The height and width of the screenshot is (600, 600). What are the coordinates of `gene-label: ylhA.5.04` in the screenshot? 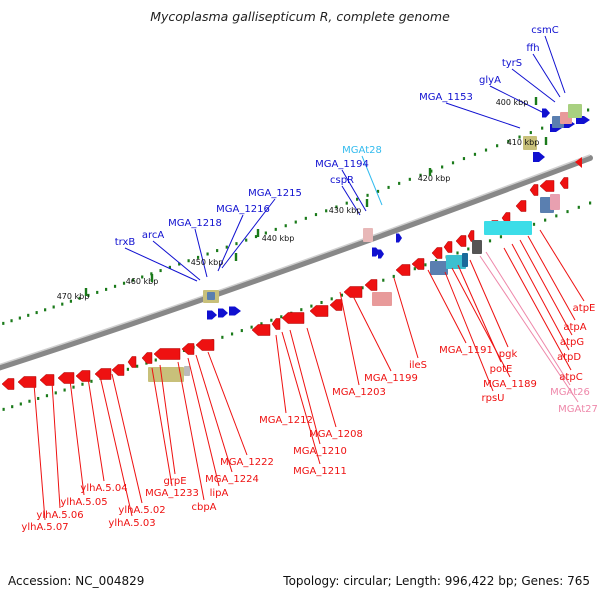 It's located at (103, 488).